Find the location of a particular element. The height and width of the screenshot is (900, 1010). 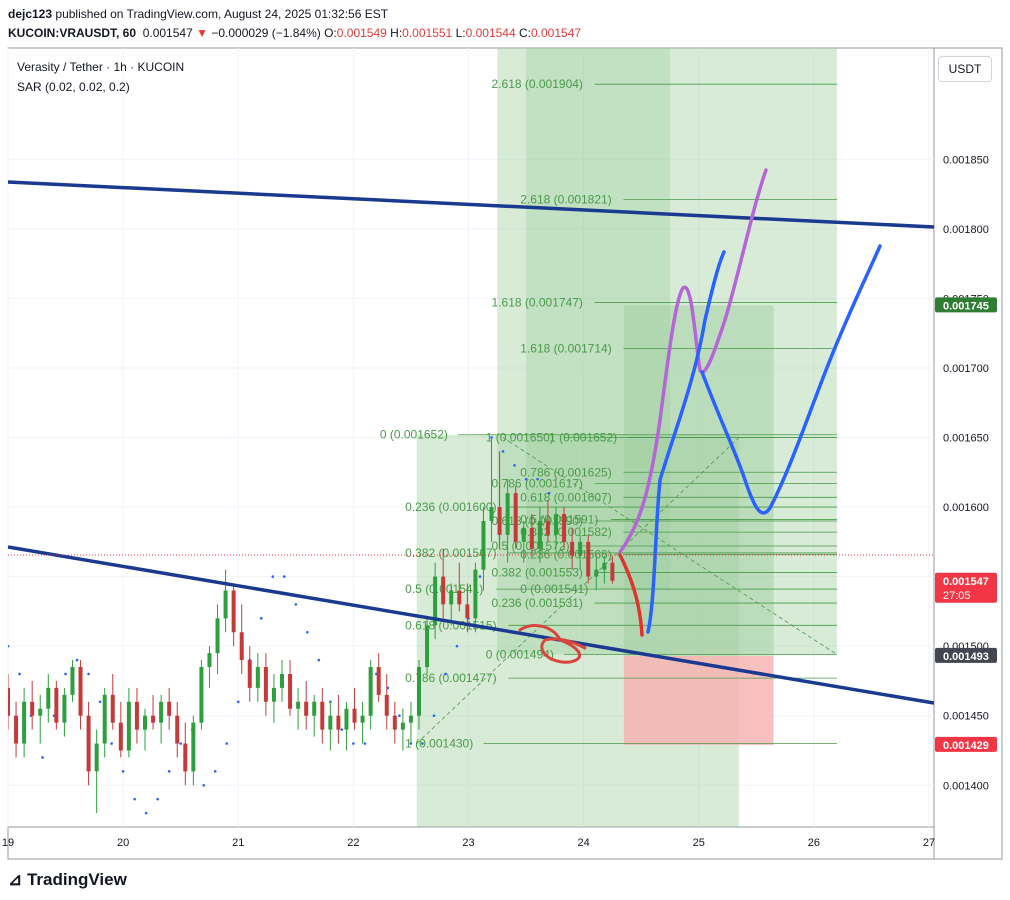

upper-trend-line is located at coordinates (471, 204).